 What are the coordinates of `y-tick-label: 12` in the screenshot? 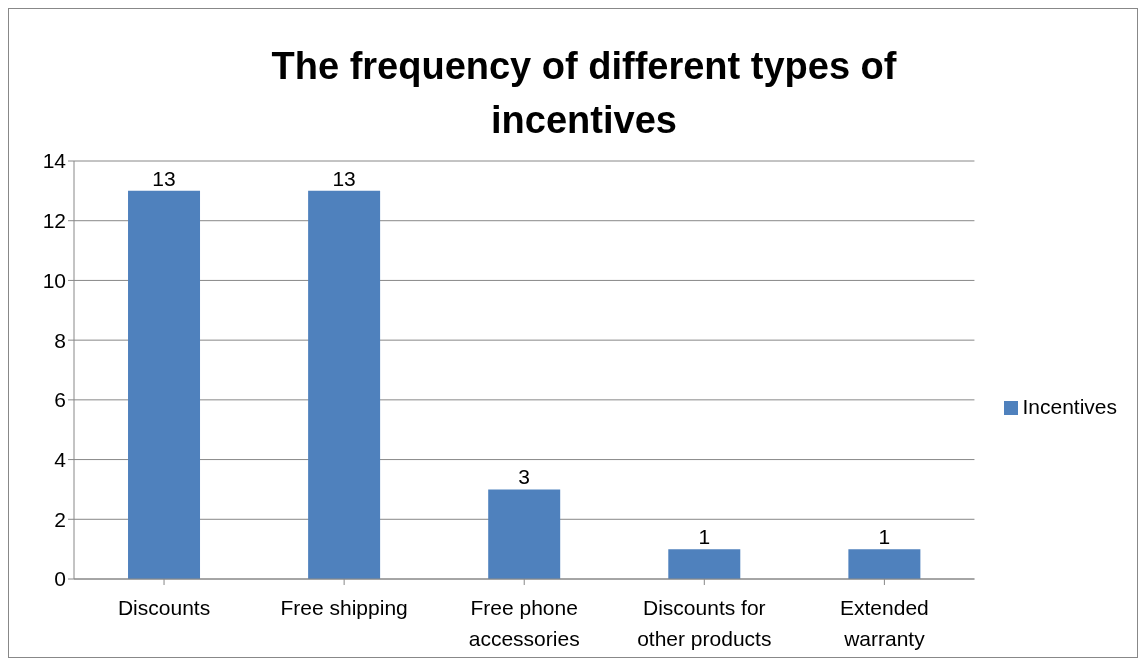 It's located at (54, 221).